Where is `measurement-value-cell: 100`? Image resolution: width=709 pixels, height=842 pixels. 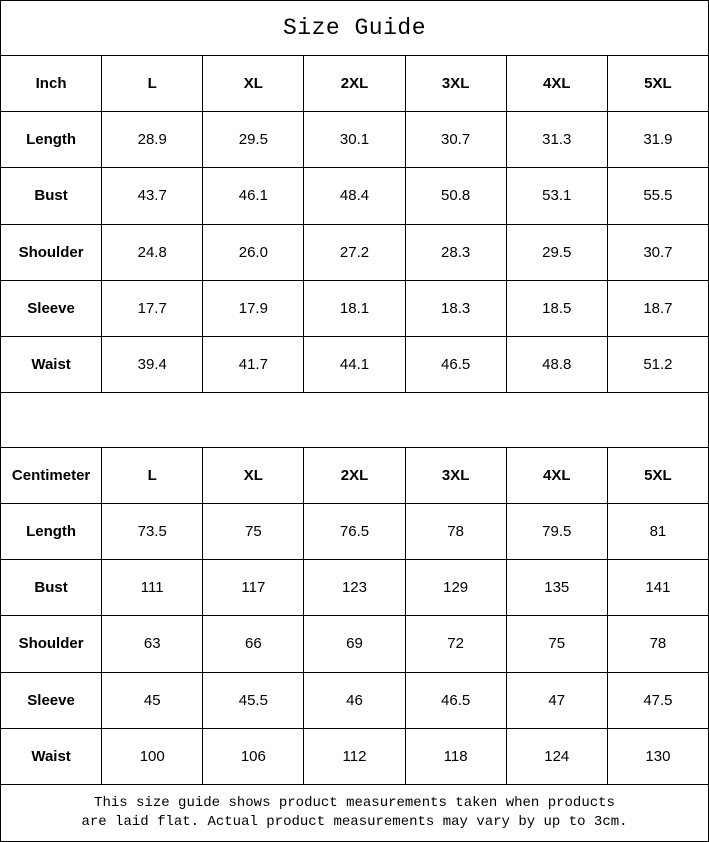 measurement-value-cell: 100 is located at coordinates (152, 756).